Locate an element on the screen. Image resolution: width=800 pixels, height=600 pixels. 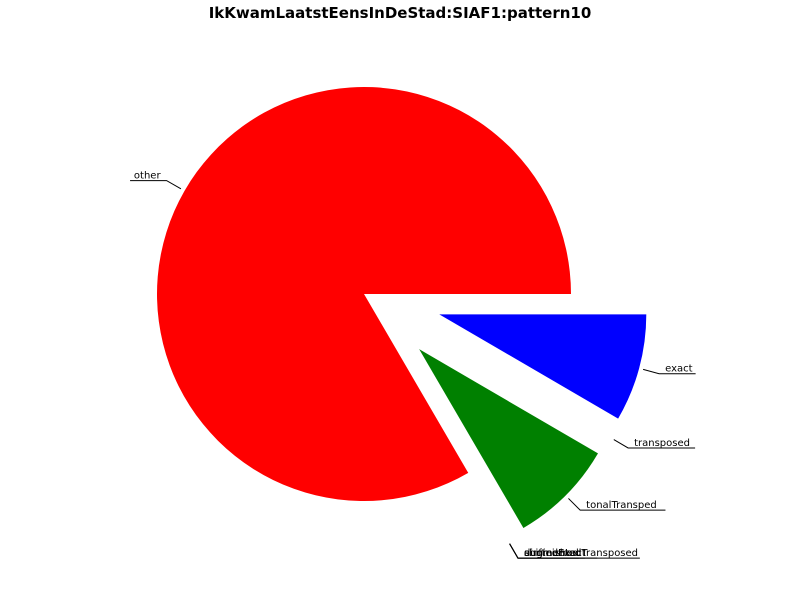
leader-line-other is located at coordinates (156, 185).